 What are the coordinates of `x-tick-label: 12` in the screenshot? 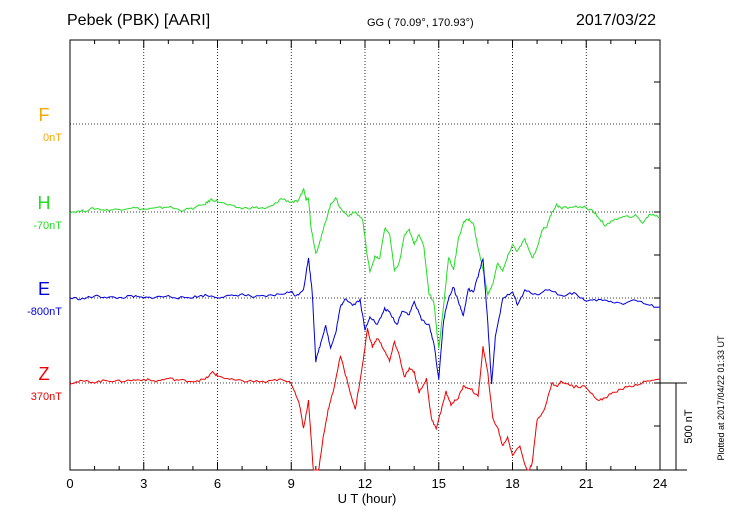 It's located at (365, 483).